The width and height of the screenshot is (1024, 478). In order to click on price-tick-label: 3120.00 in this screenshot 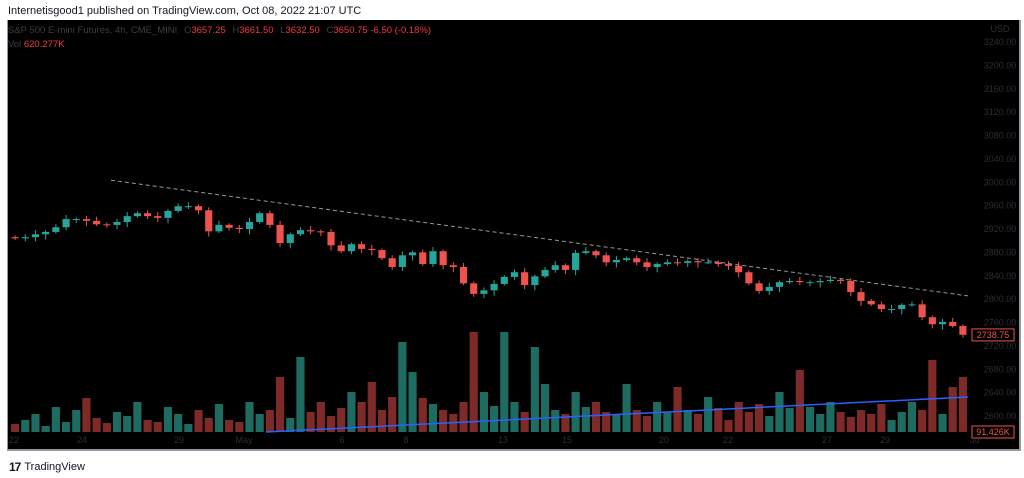, I will do `click(1000, 112)`.